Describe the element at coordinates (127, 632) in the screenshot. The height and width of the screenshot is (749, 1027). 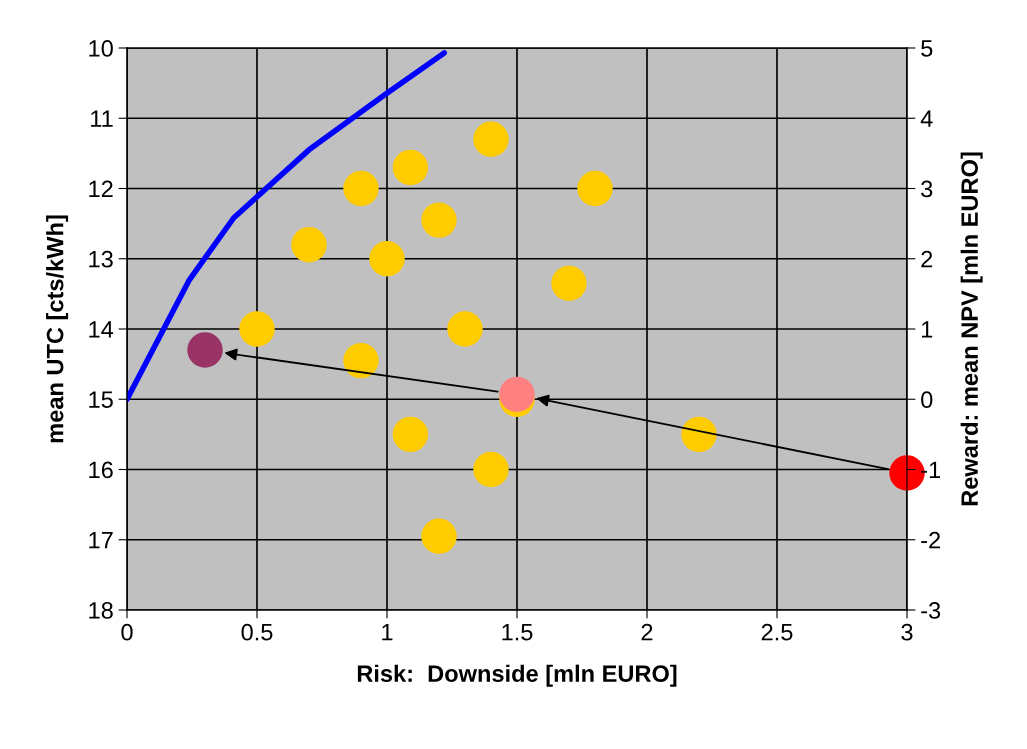
I see `x-tick-label: 0` at that location.